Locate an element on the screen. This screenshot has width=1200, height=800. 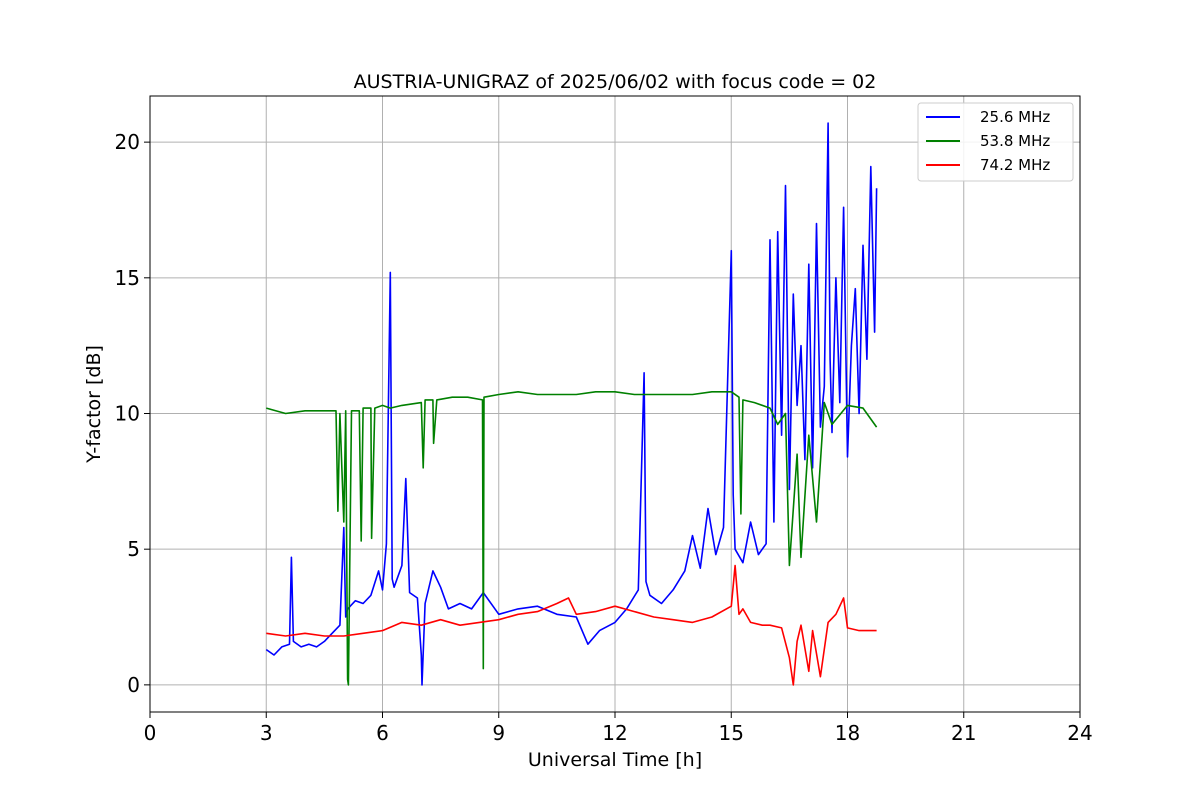
legend-box is located at coordinates (995, 142).